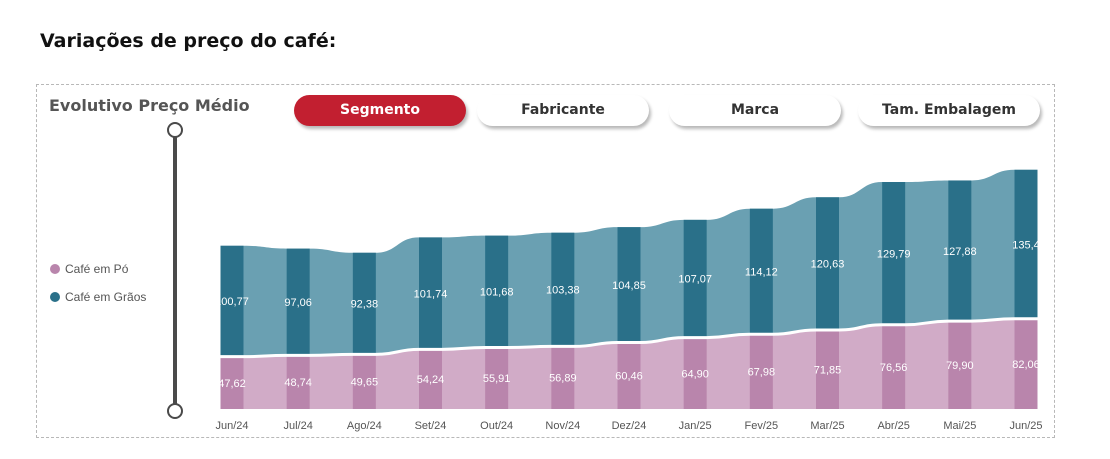 The height and width of the screenshot is (459, 1110). What do you see at coordinates (297, 426) in the screenshot?
I see `x-tick-label: Jul/24` at bounding box center [297, 426].